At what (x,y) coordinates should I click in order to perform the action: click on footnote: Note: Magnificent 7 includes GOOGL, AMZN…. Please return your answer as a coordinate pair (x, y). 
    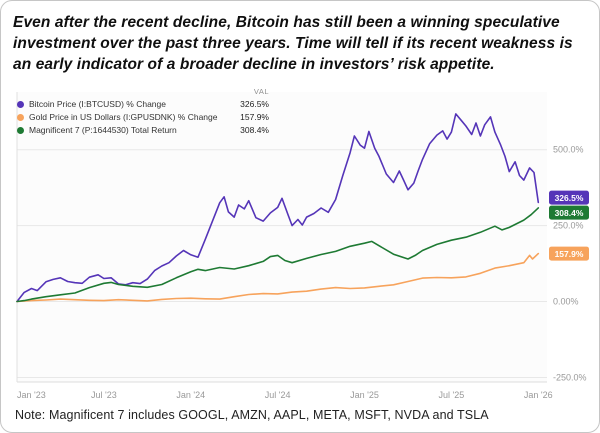
    Looking at the image, I should click on (252, 415).